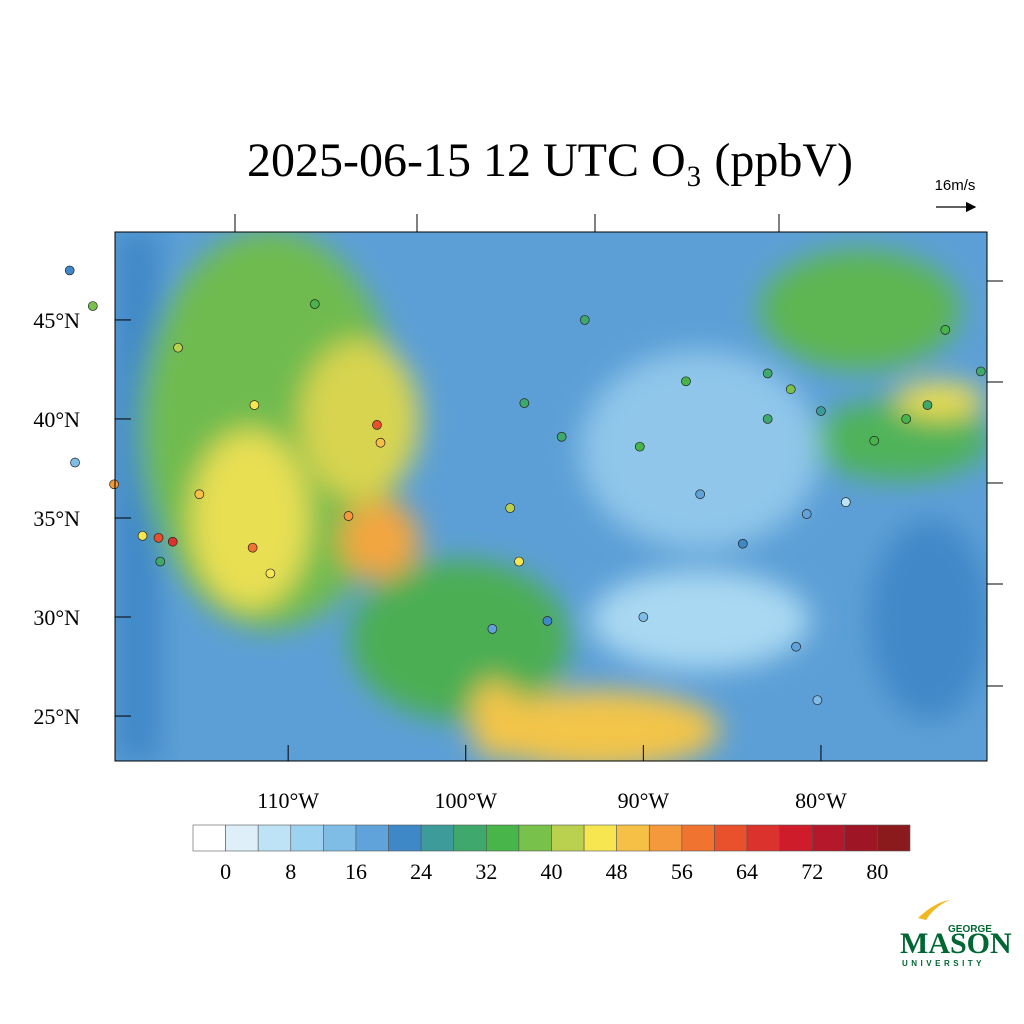  I want to click on lat-tick-label: 40°N, so click(56, 419).